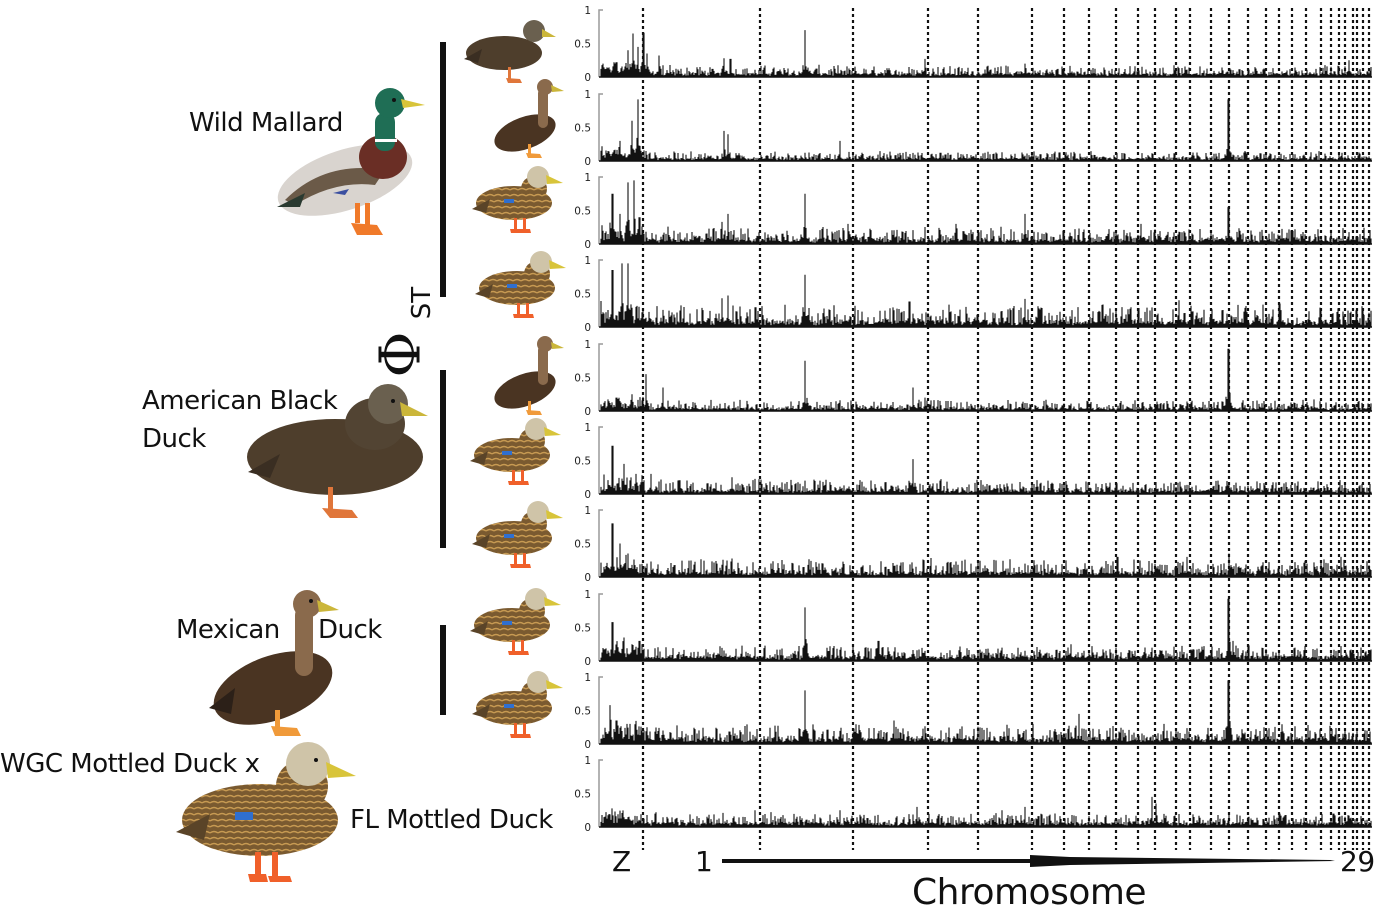 The height and width of the screenshot is (921, 1379). What do you see at coordinates (621, 861) in the screenshot?
I see `z-chromosome-label: Z` at bounding box center [621, 861].